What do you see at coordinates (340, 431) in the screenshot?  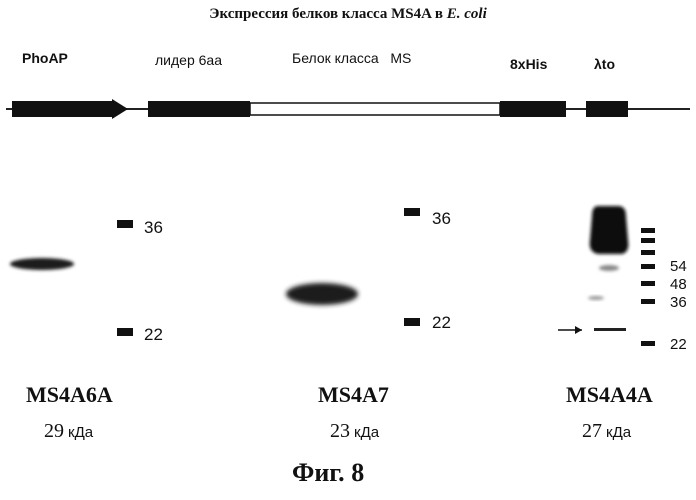 I see `kda-value: 23` at bounding box center [340, 431].